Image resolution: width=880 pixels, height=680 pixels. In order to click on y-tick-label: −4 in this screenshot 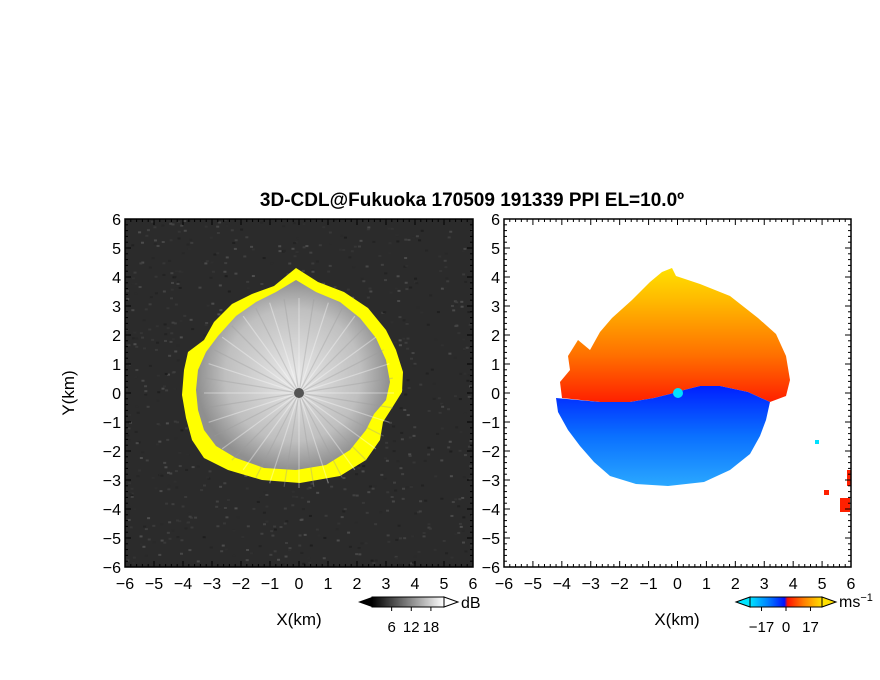, I will do `click(491, 510)`.